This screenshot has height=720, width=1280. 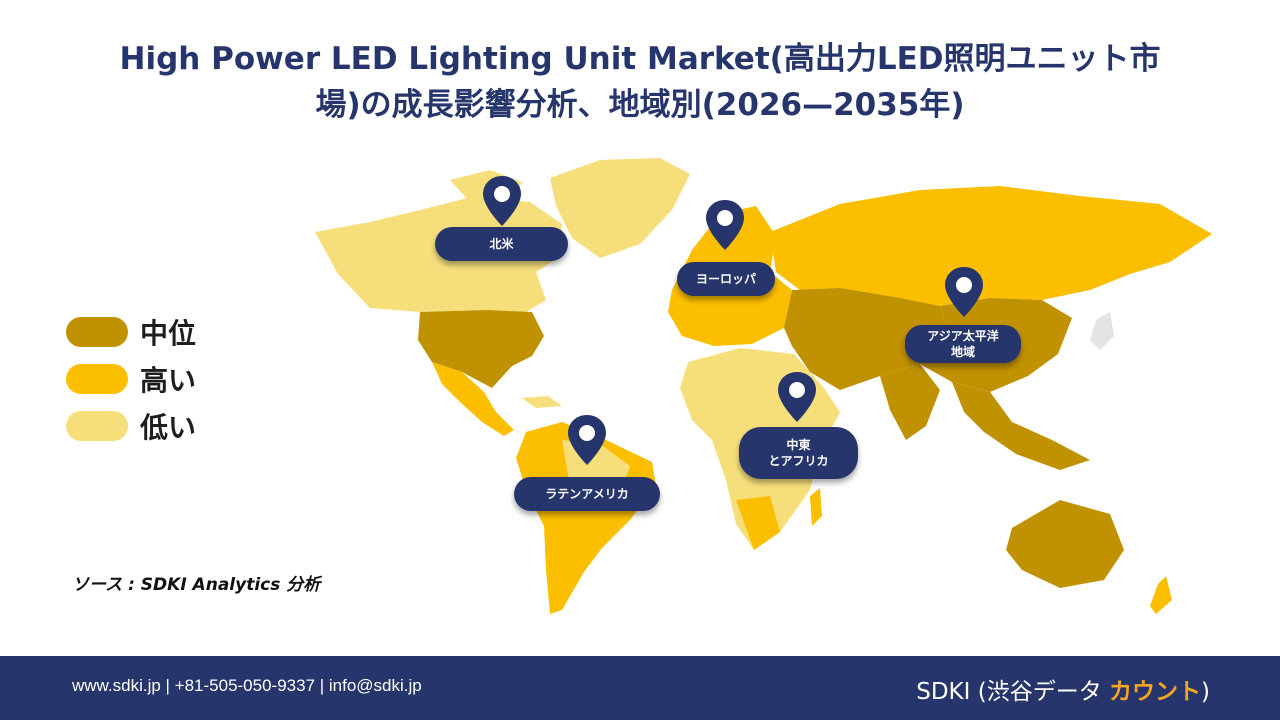 What do you see at coordinates (168, 333) in the screenshot?
I see `legend-label-medium: 中位` at bounding box center [168, 333].